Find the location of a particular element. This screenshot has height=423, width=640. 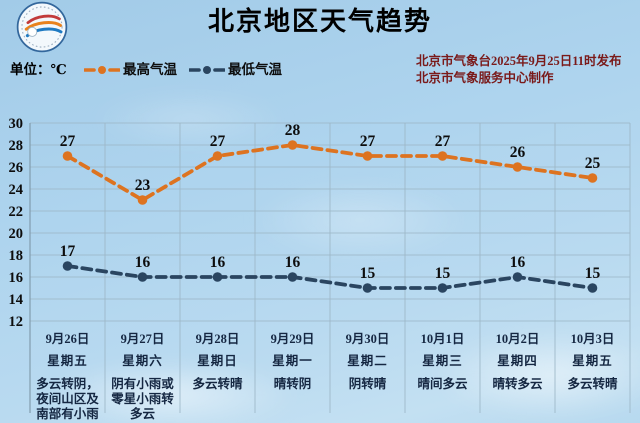

legend-label-max-temp: 最高气温 is located at coordinates (150, 69).